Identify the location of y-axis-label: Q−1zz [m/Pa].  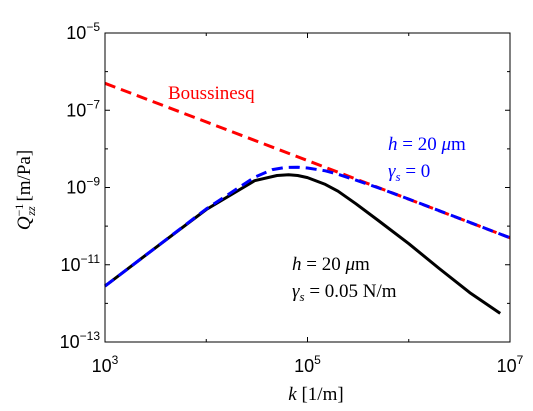
(25, 190).